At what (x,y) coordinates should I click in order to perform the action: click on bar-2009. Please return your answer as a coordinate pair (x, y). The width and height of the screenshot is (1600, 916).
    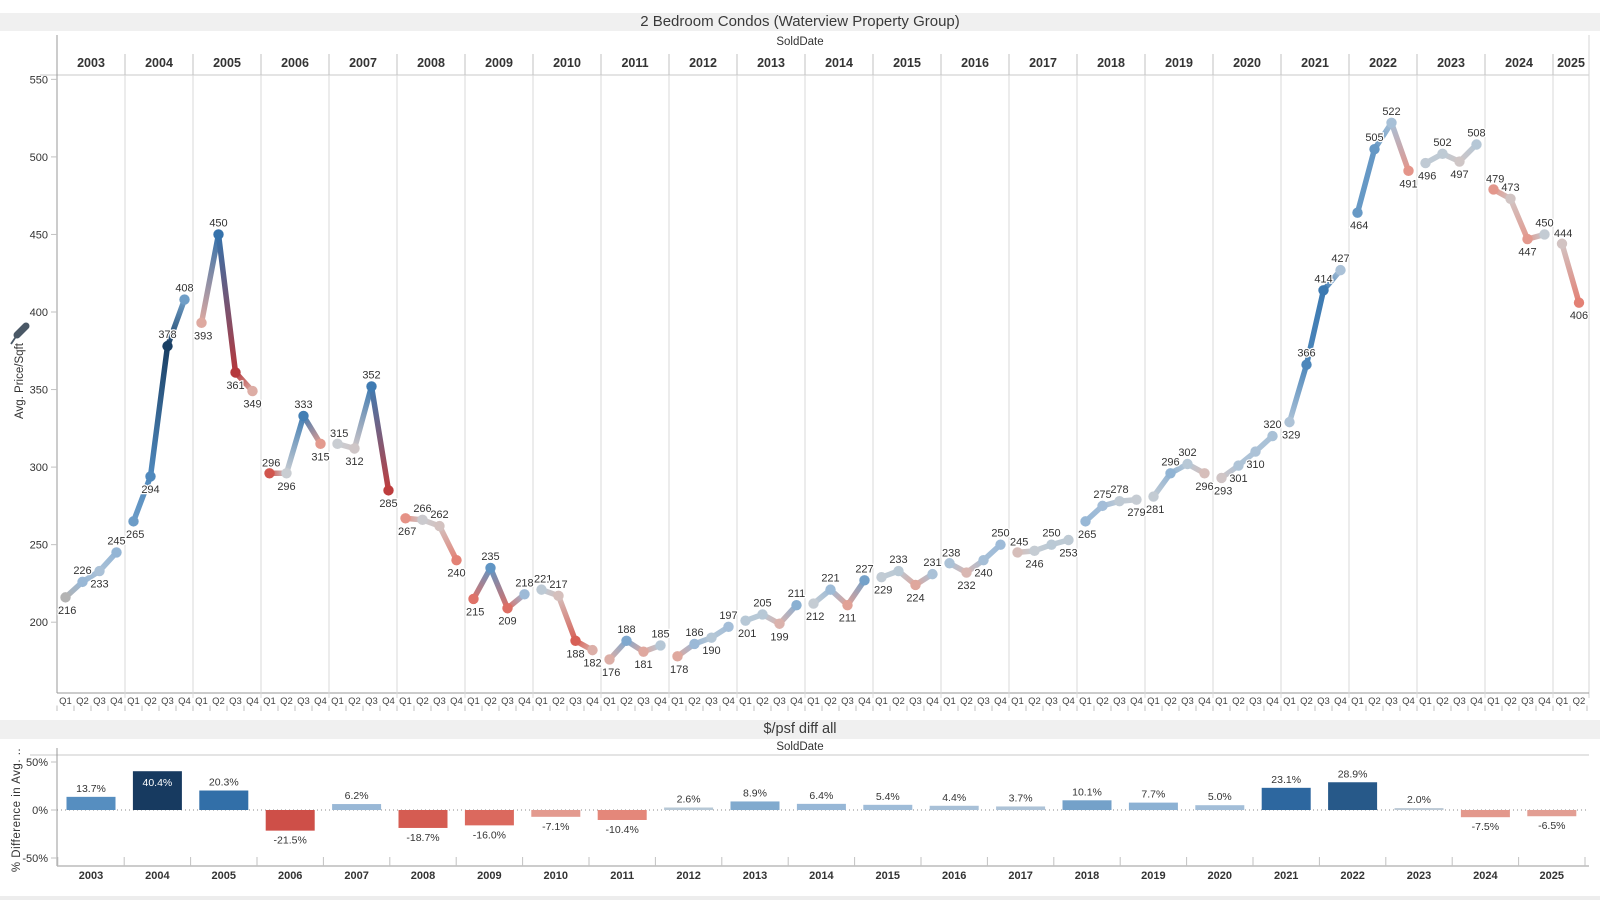
    Looking at the image, I should click on (489, 818).